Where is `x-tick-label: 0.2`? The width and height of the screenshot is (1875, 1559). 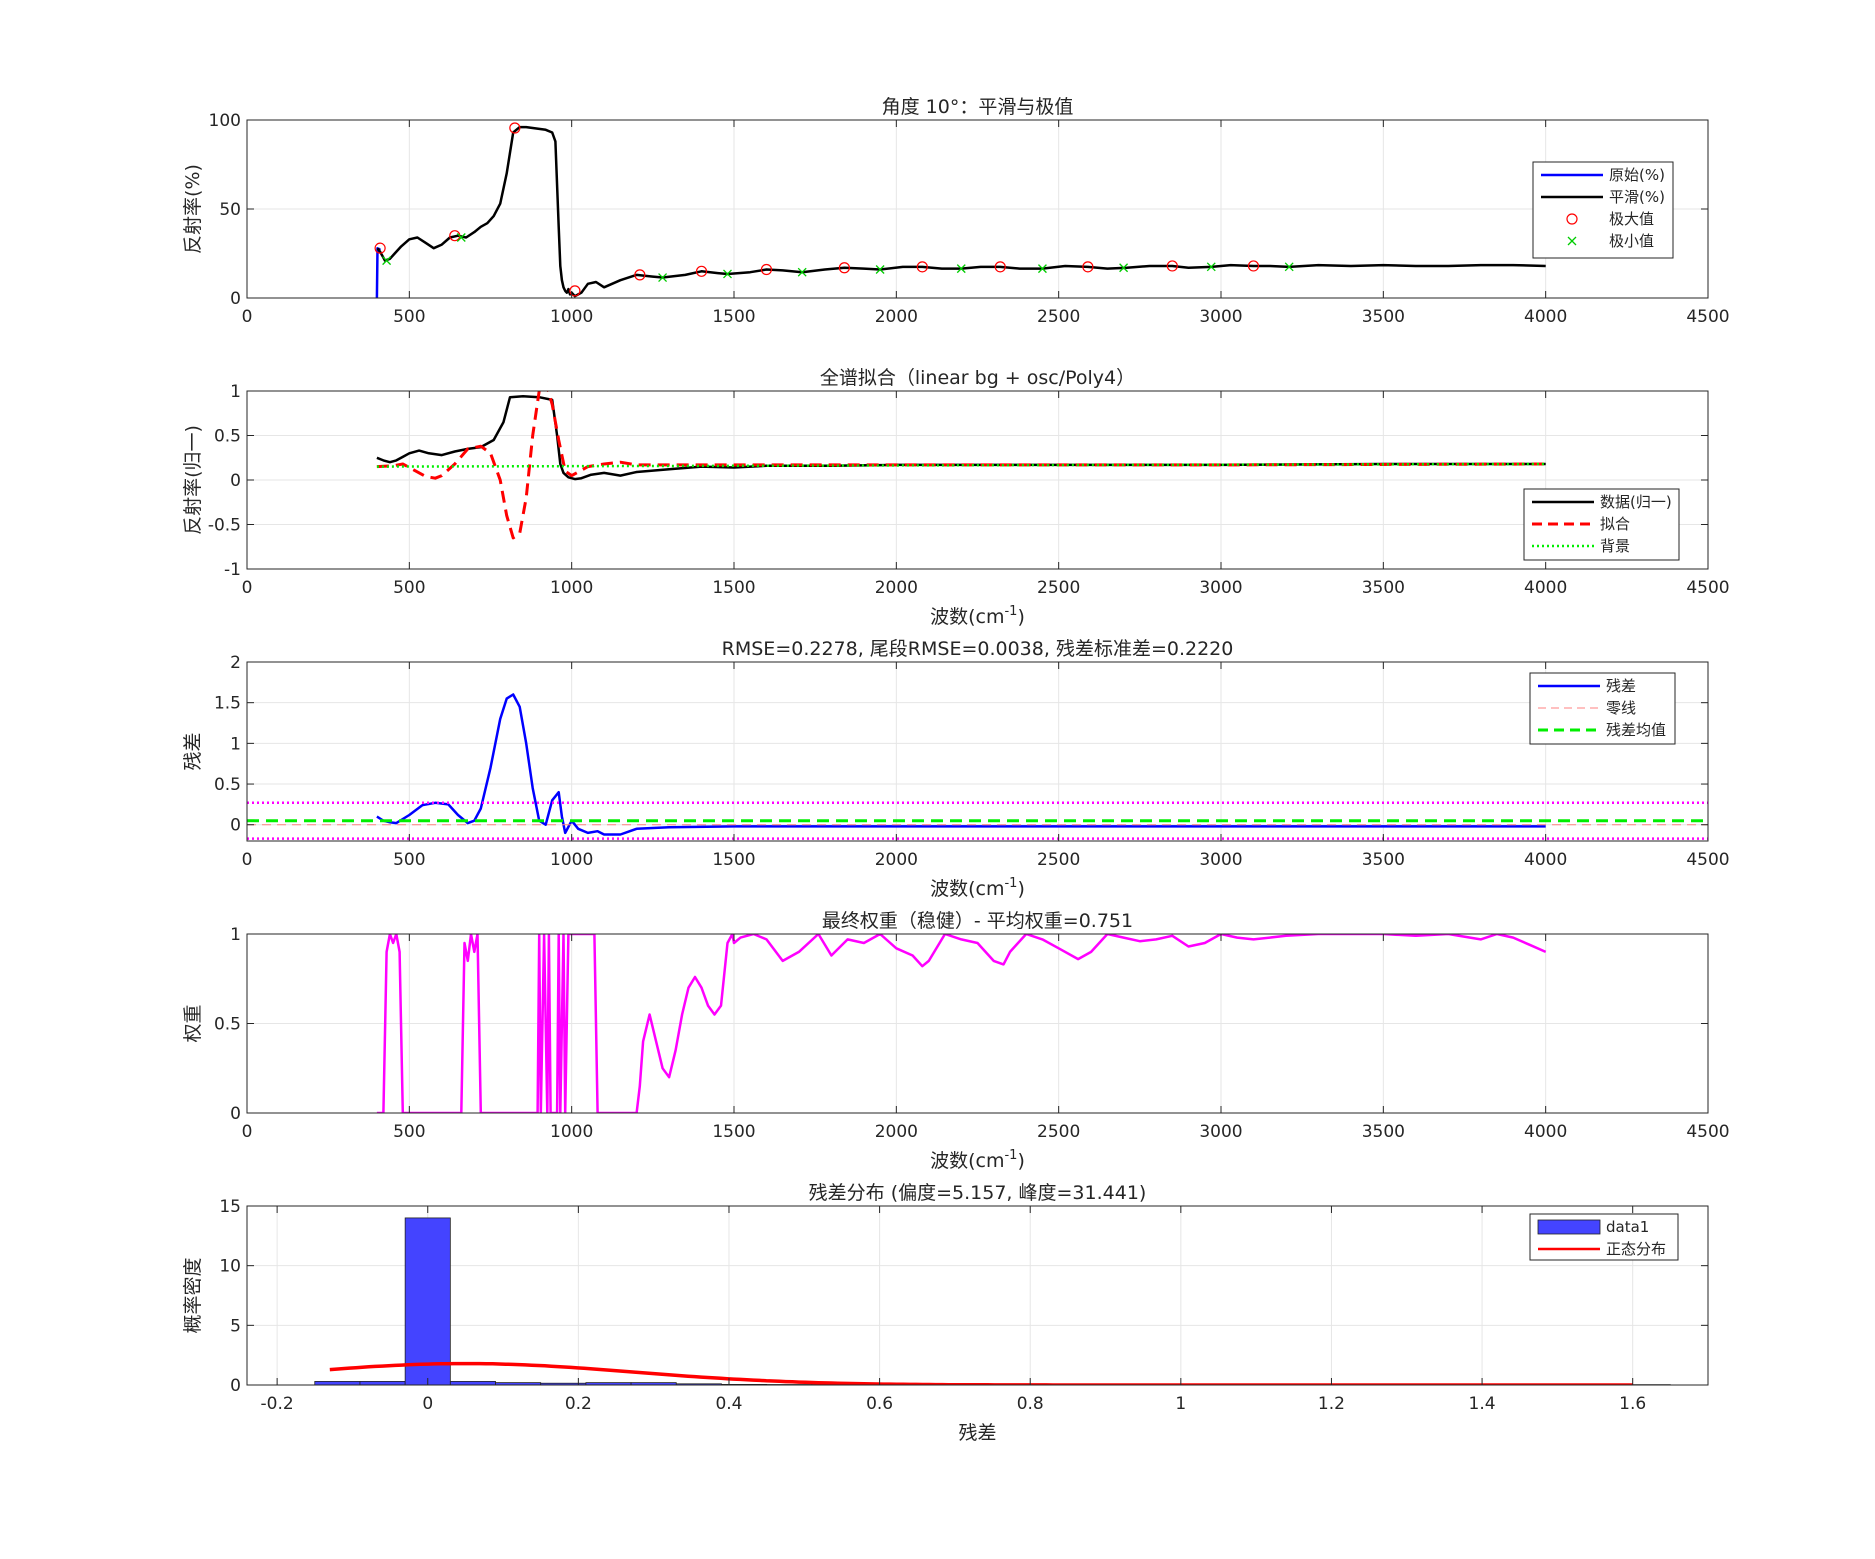
x-tick-label: 0.2 is located at coordinates (578, 1404).